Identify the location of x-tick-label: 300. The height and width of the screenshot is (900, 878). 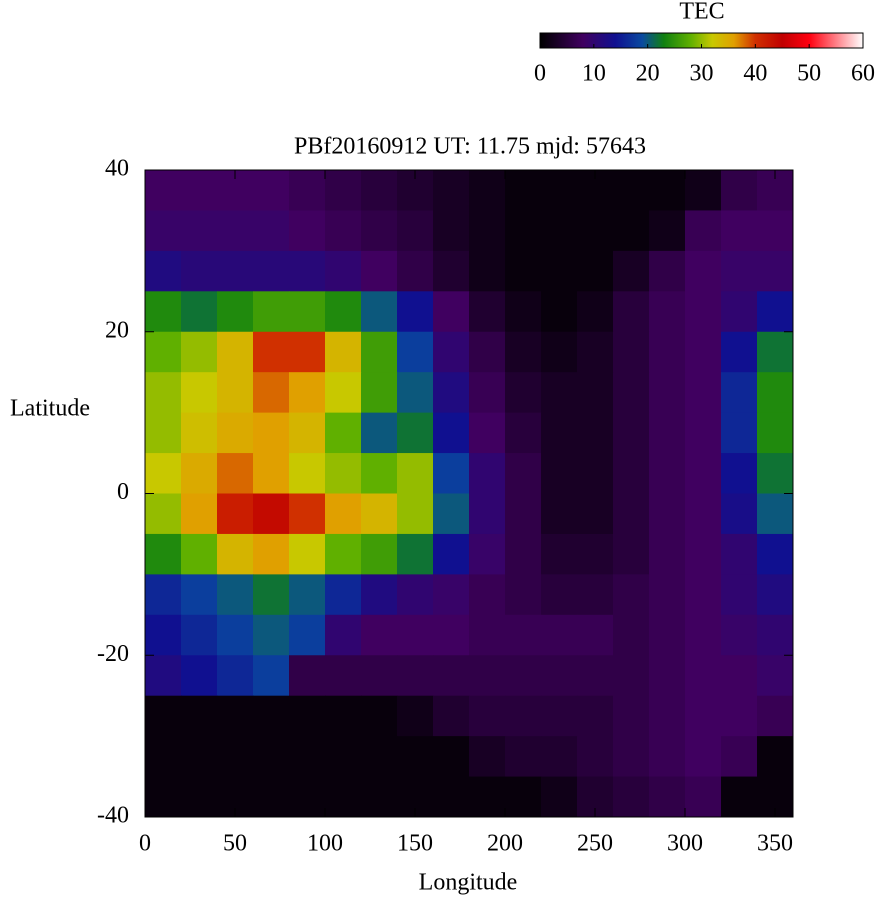
(685, 844).